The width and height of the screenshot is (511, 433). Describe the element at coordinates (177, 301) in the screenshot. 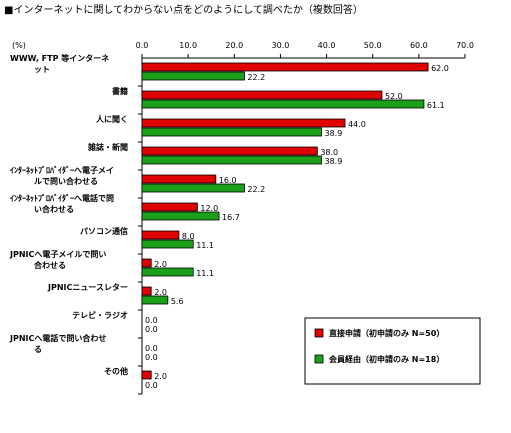

I see `bar-value-label: 5.6` at that location.